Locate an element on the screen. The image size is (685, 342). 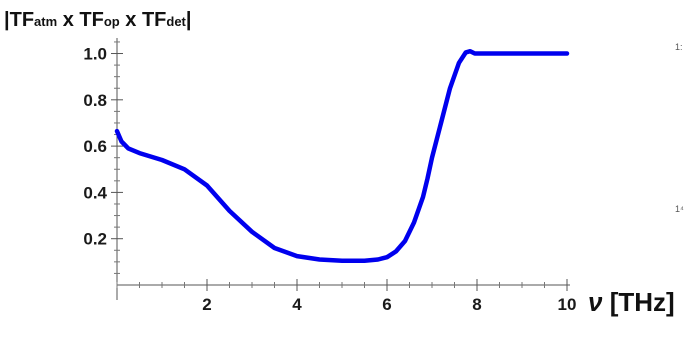
side-mark-top: 1: is located at coordinates (679, 47).